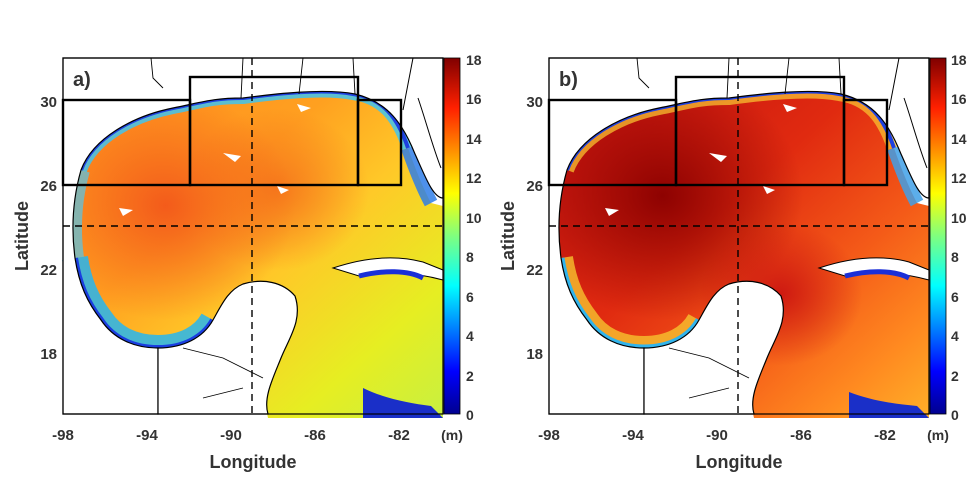  What do you see at coordinates (461, 247) in the screenshot?
I see `colorbar-a: 18 16 14 12 10 8 6 4 2 0 (m)` at bounding box center [461, 247].